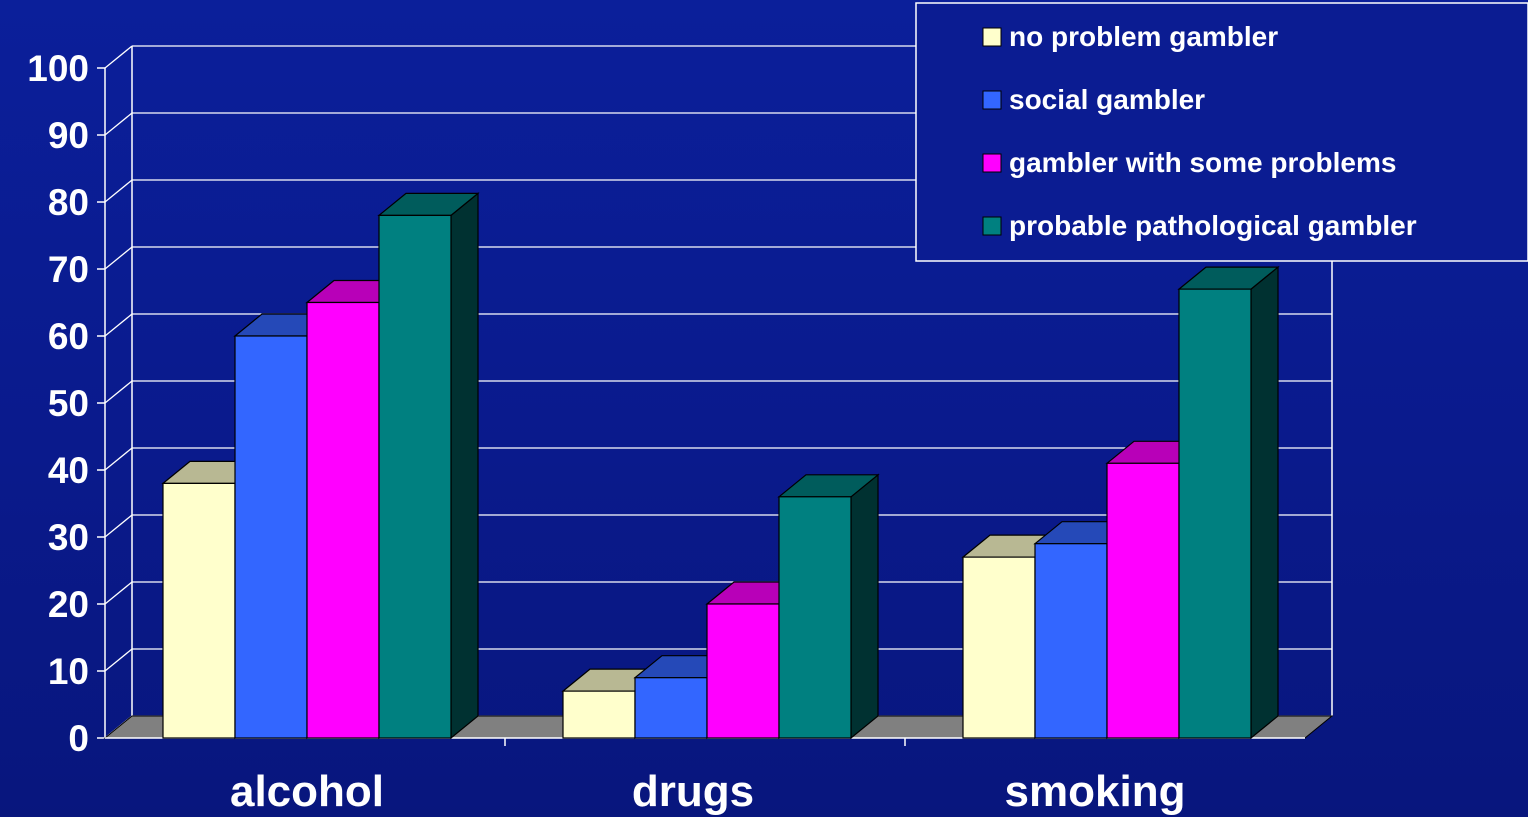 The image size is (1528, 817). Describe the element at coordinates (693, 791) in the screenshot. I see `x-category-label: drugs` at that location.